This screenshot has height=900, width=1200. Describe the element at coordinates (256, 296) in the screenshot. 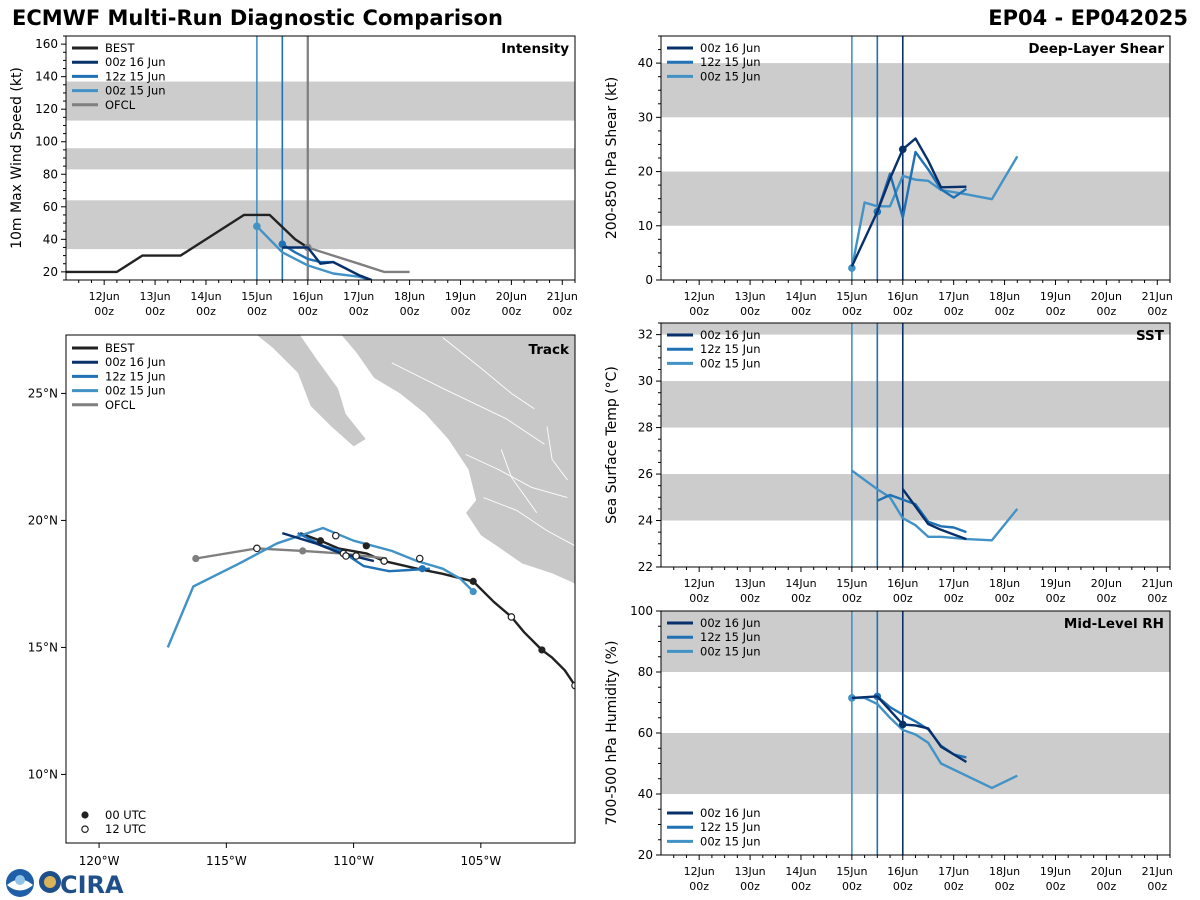

I see `intensity-xtick-label: 15Jun` at that location.